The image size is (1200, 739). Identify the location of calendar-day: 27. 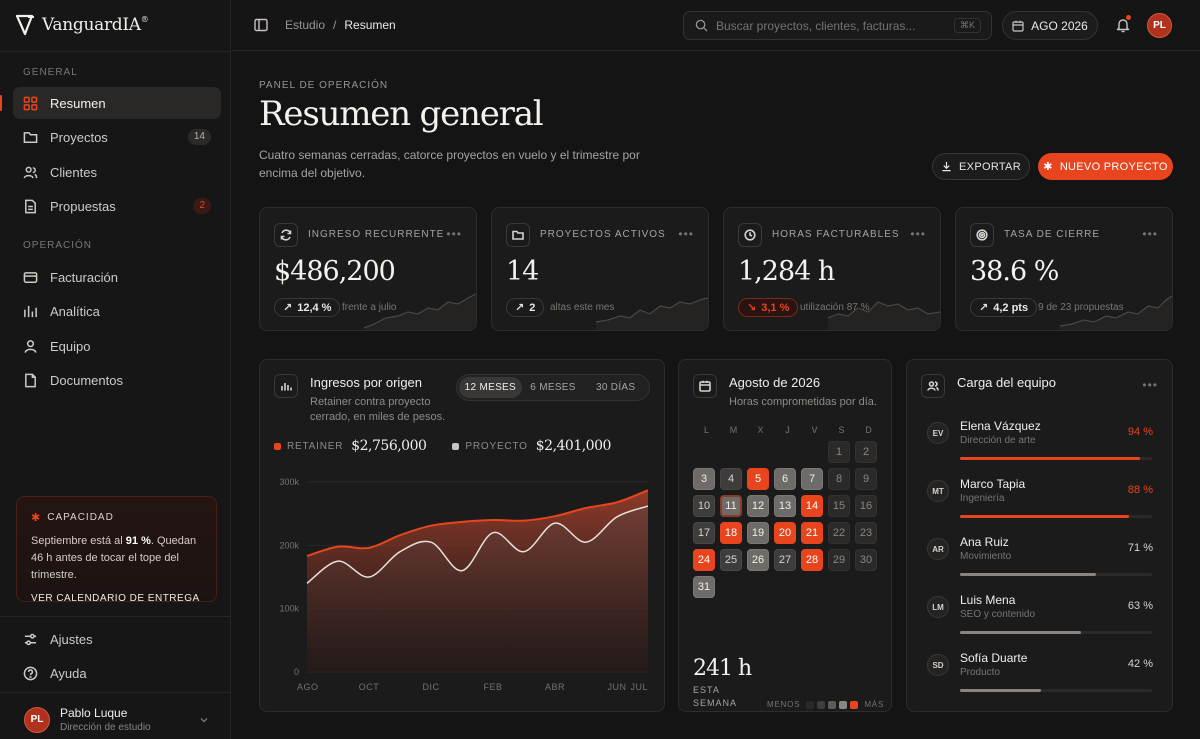
(785, 560).